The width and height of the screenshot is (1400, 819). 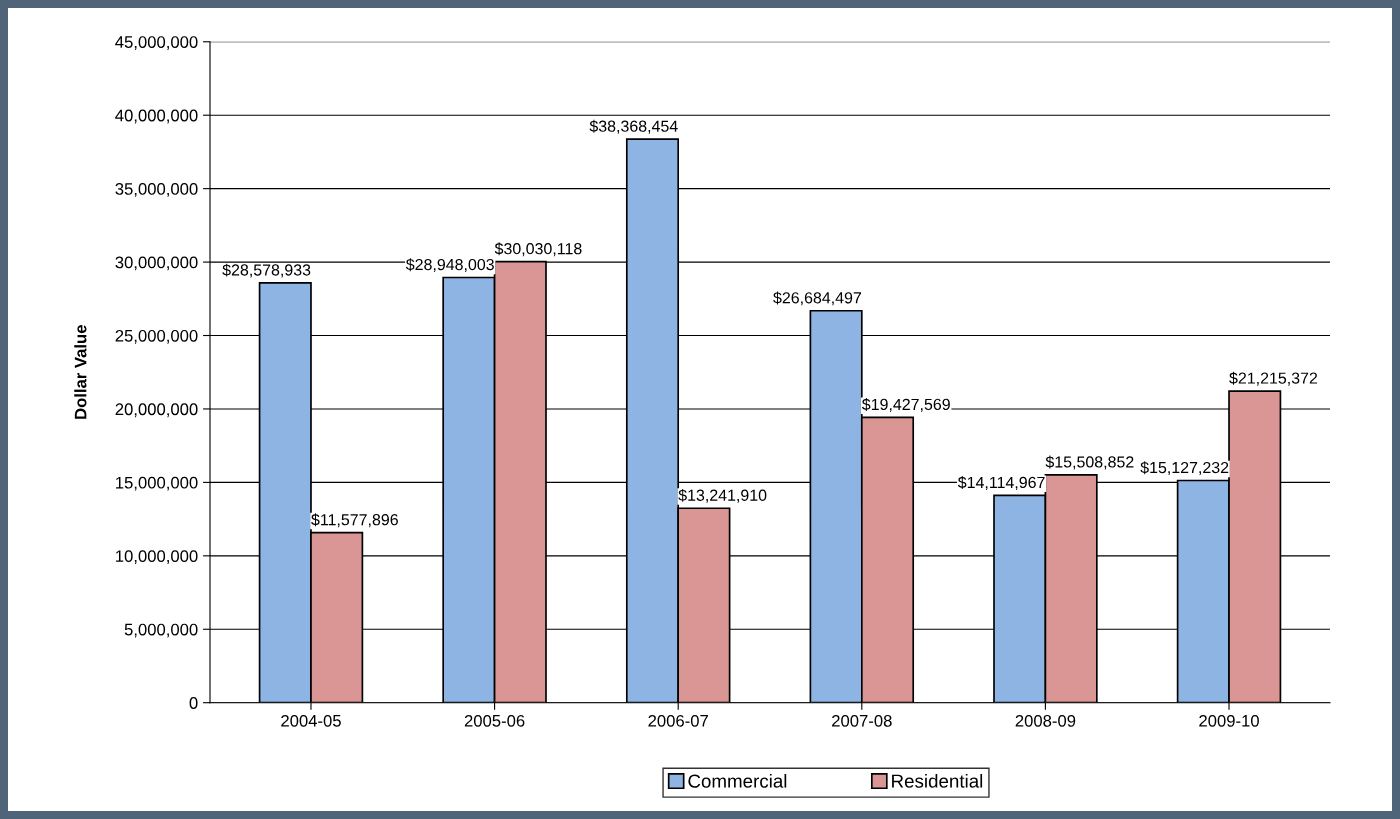 I want to click on data-label: $30,030,118, so click(x=538, y=249).